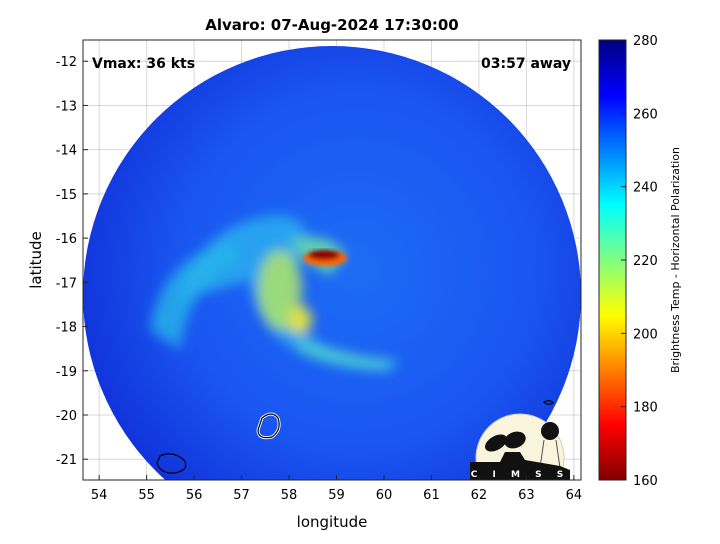  I want to click on colorbar-tick-label: 260, so click(645, 114).